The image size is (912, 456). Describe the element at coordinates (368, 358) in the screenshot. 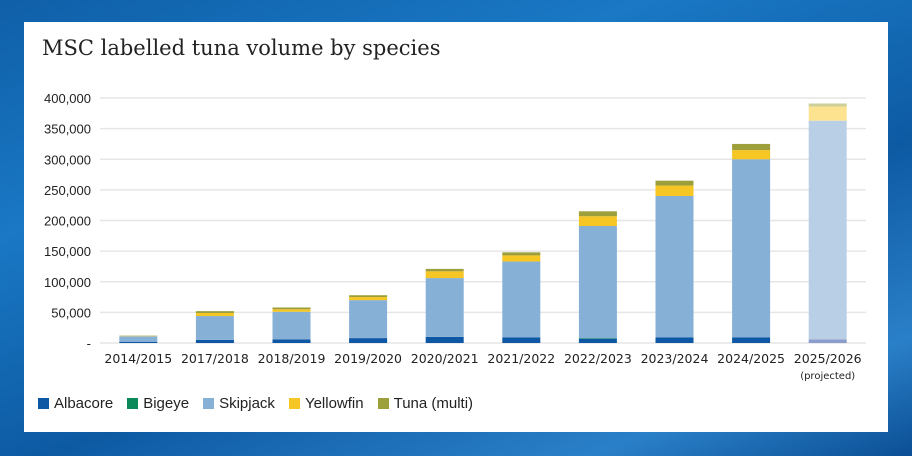

I see `x-tick-label: 2019/2020` at that location.